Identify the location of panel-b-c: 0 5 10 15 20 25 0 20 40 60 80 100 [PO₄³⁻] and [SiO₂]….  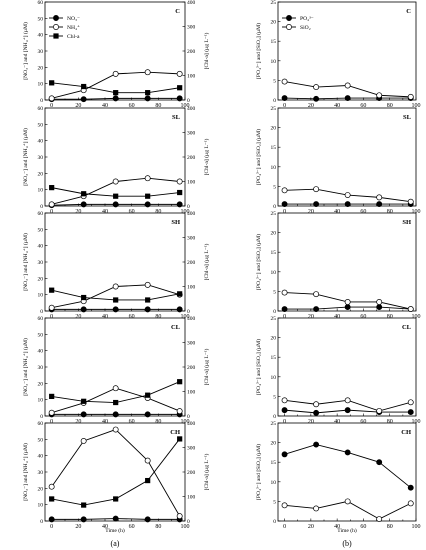
(338, 54).